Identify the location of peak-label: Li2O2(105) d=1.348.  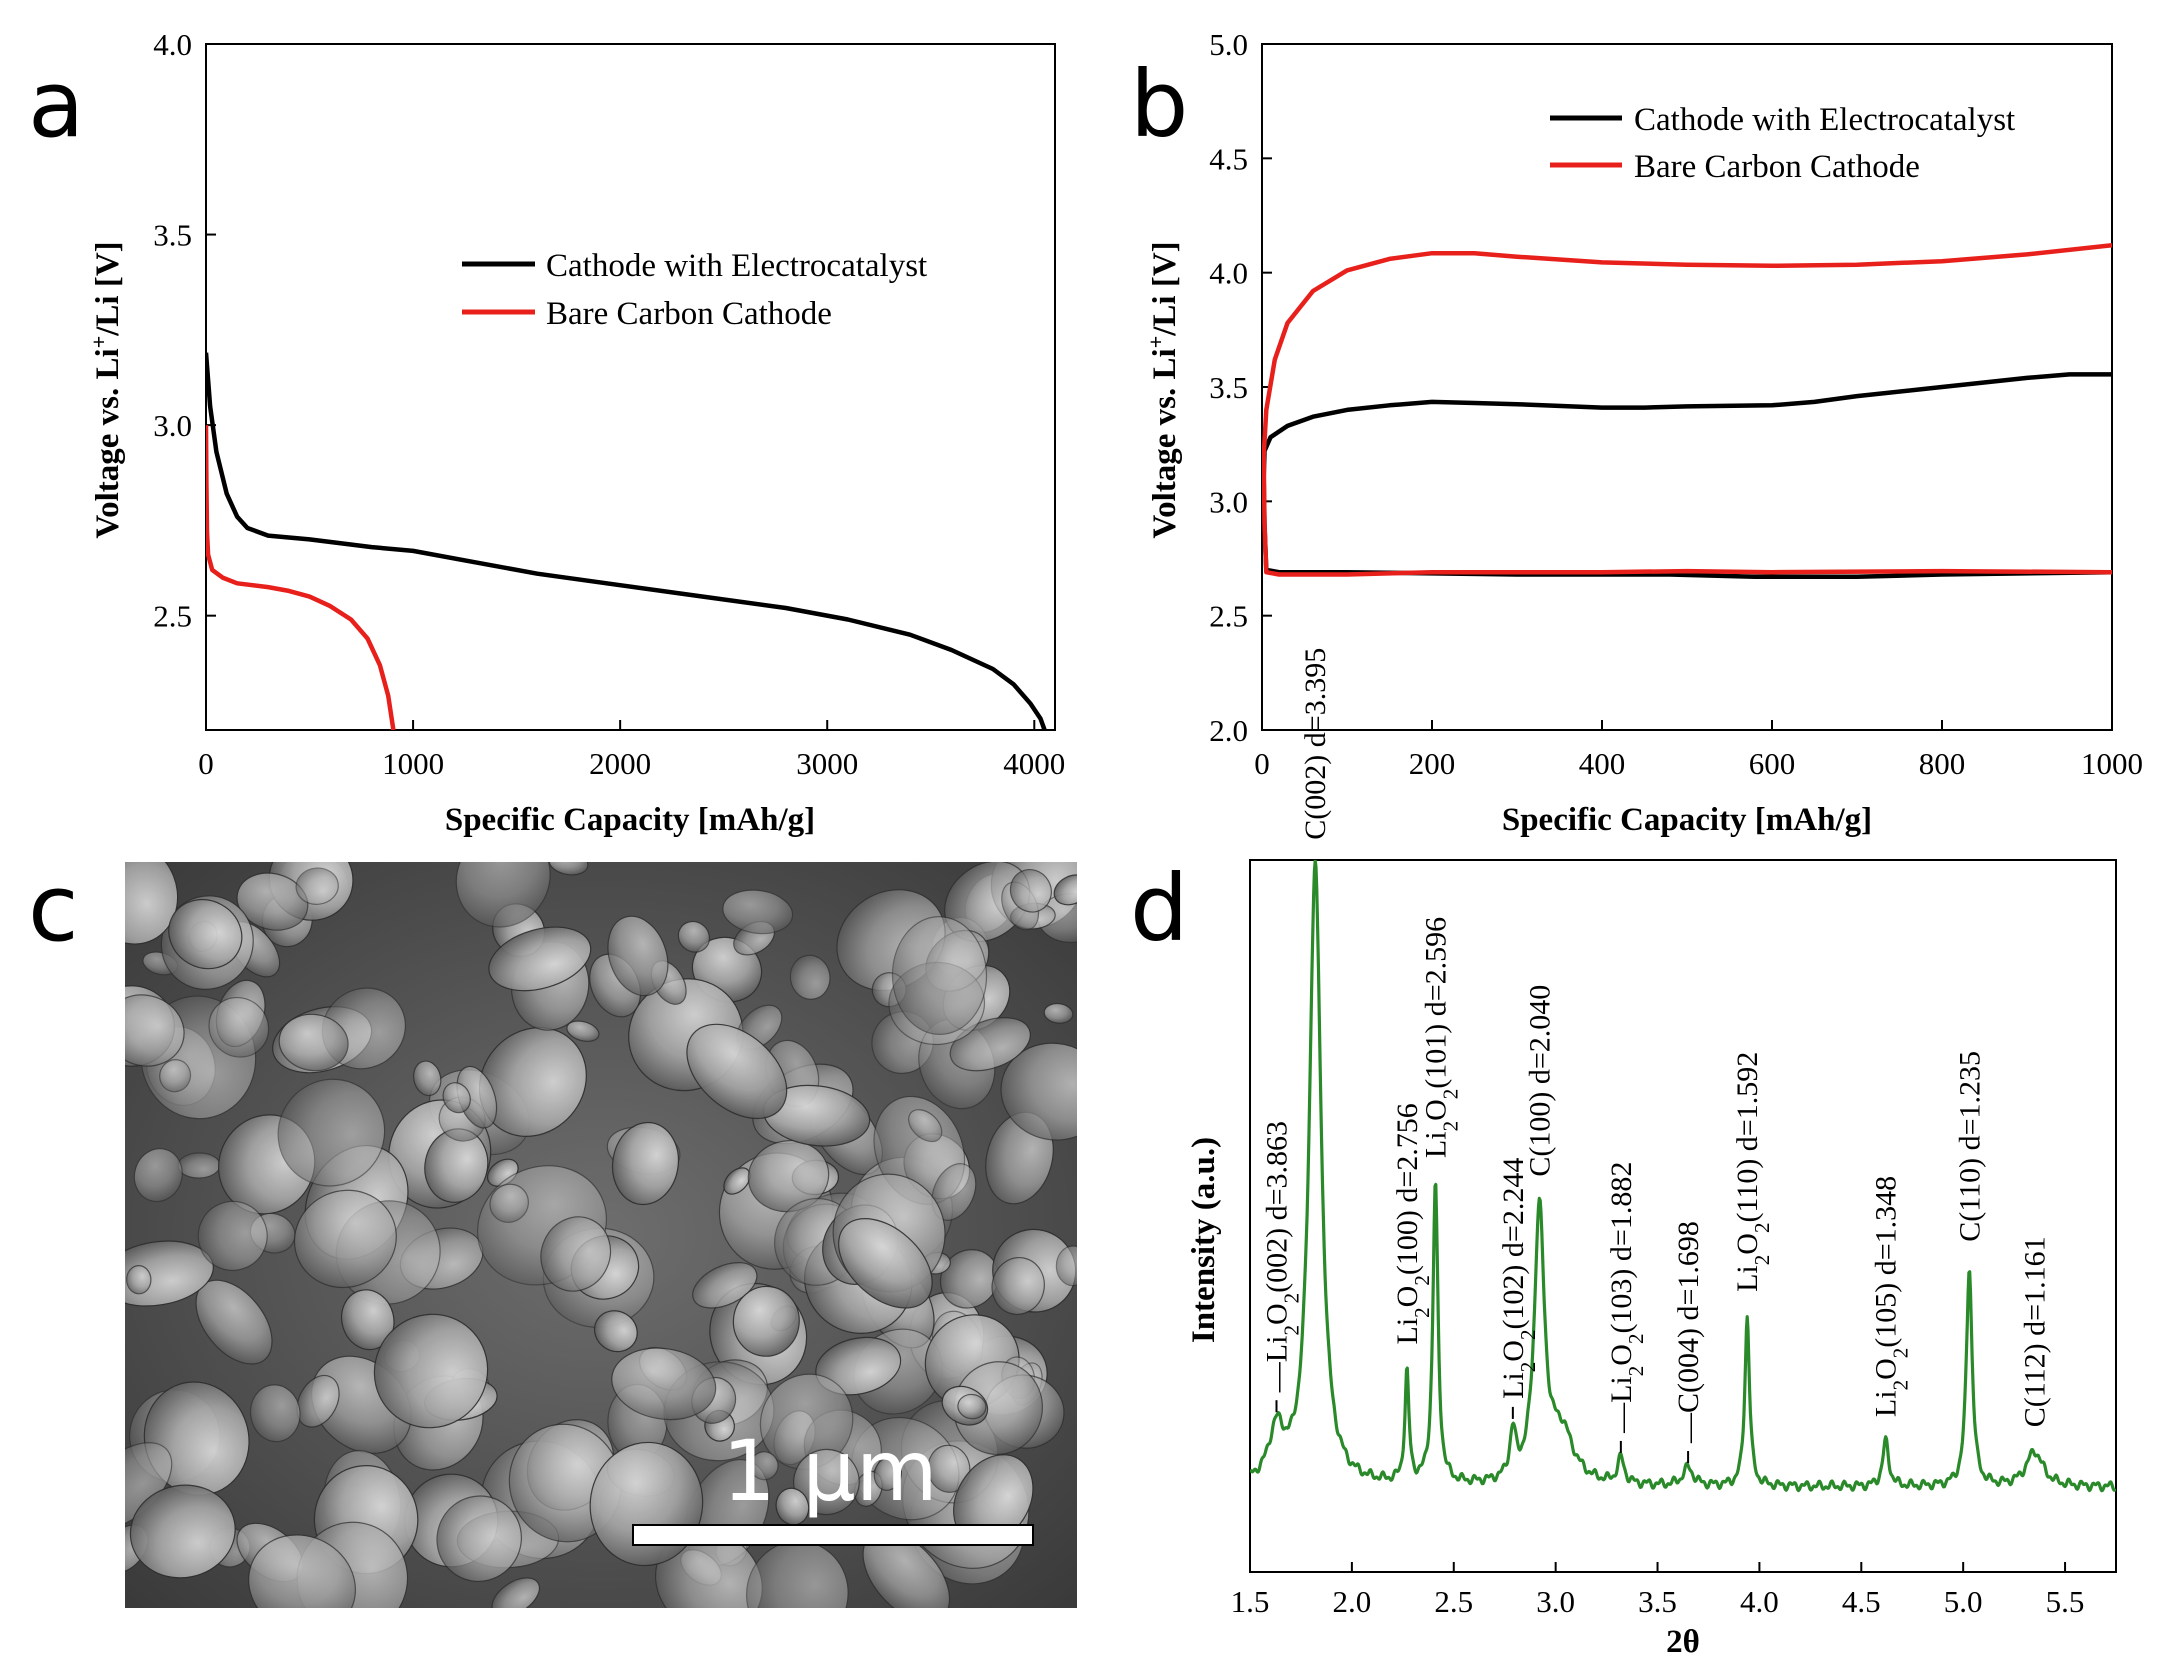
(1891, 1296).